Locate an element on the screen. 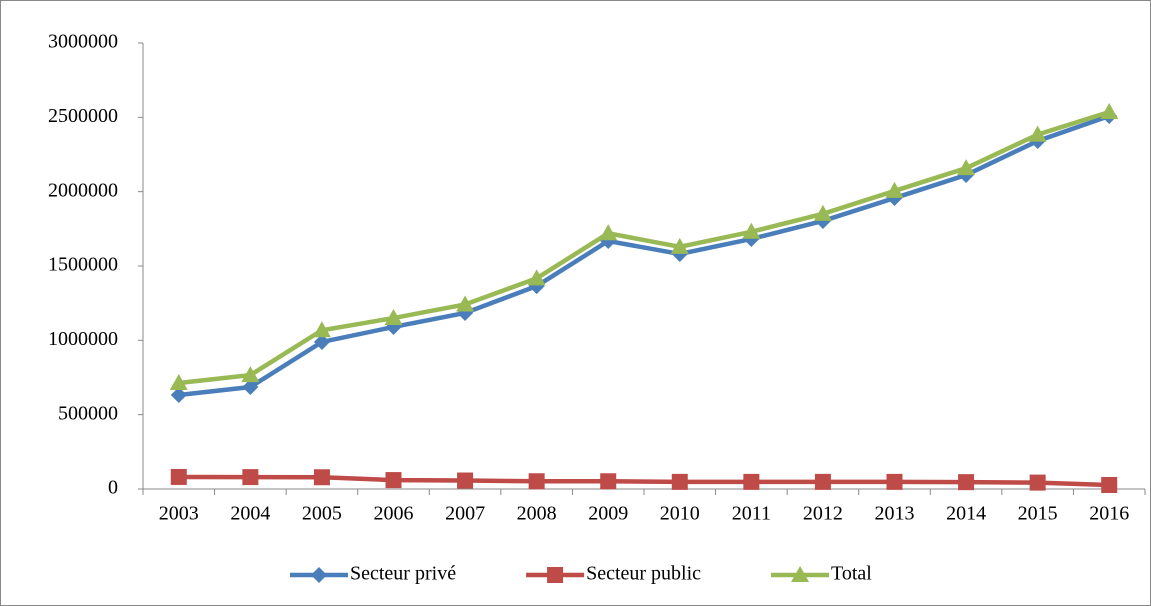  x-tick-label: 2013 is located at coordinates (895, 514).